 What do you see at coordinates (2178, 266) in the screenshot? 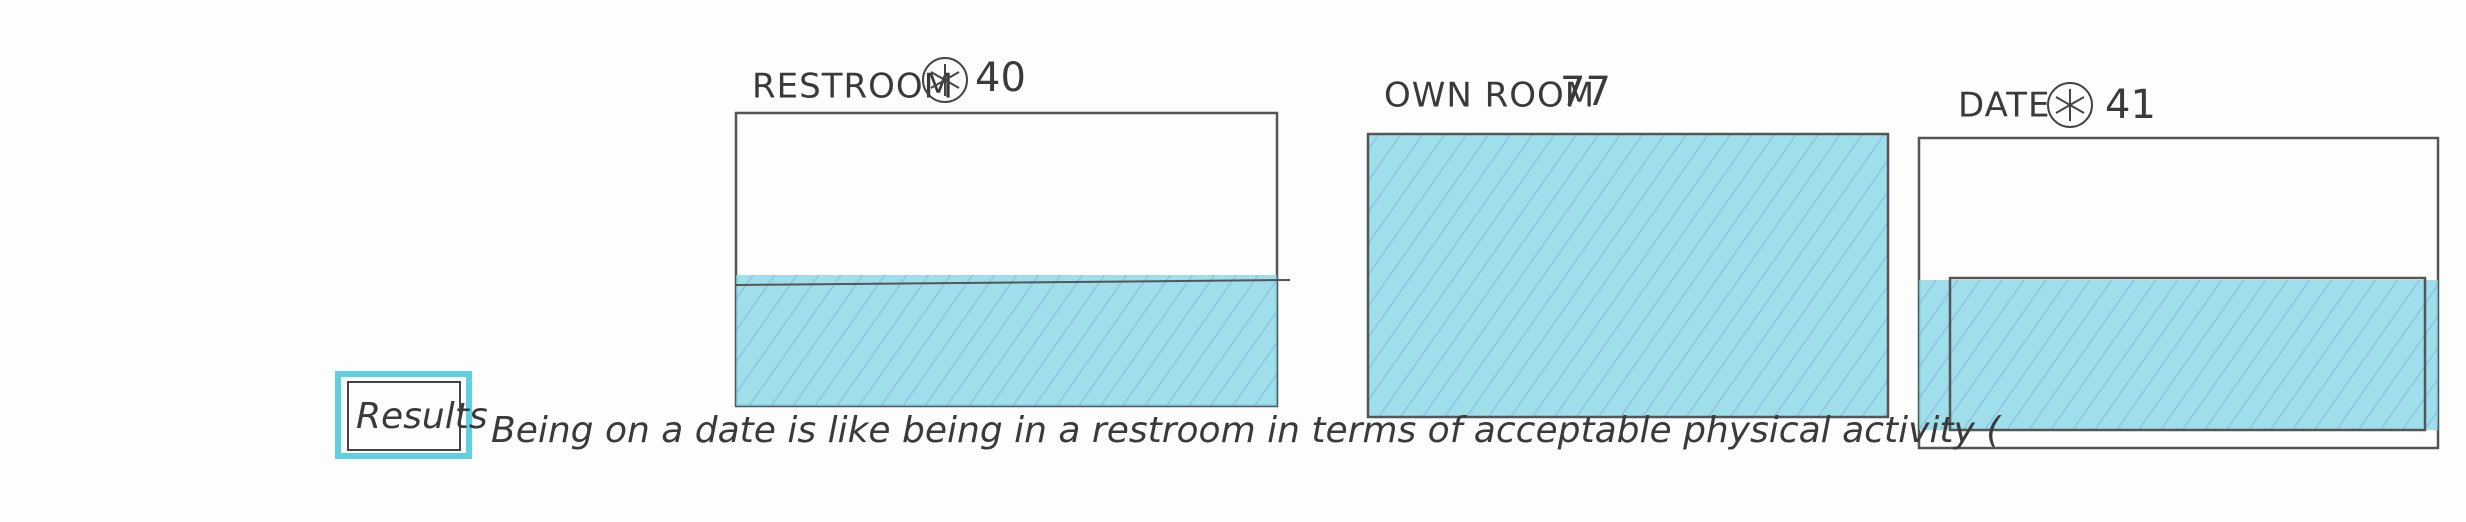
I see `panel: DATE 41` at bounding box center [2178, 266].